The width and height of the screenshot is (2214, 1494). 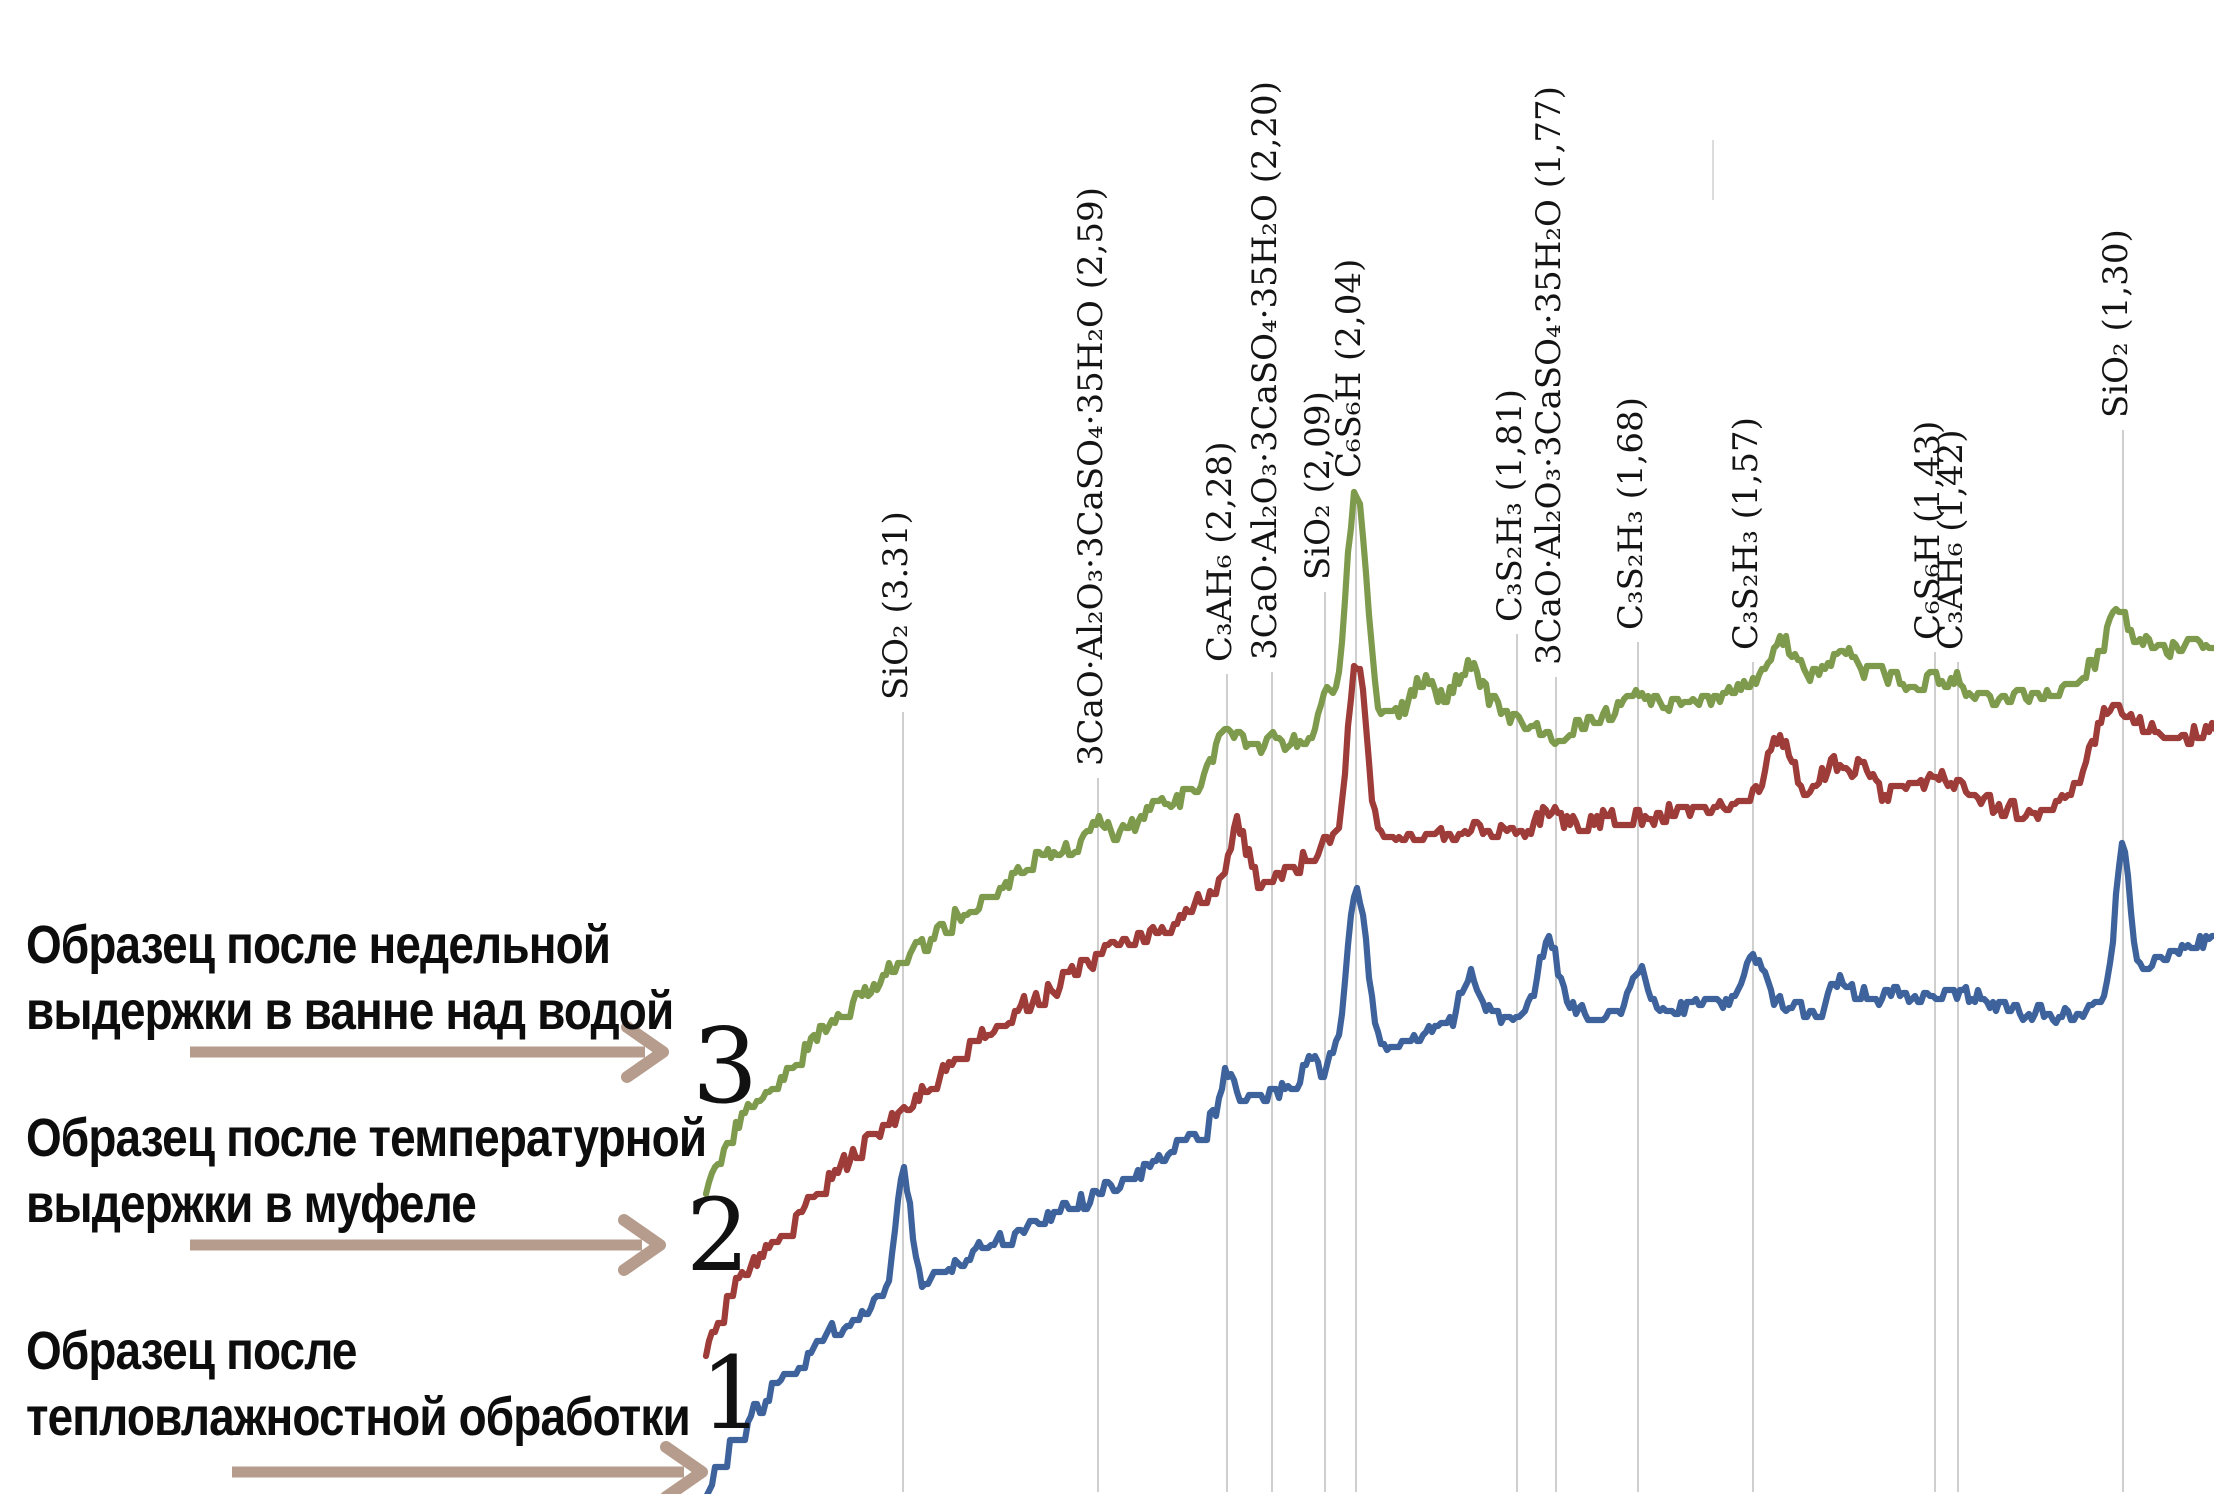 What do you see at coordinates (358, 1417) in the screenshot?
I see `annotation-text-line: тепловлажностной обработки` at bounding box center [358, 1417].